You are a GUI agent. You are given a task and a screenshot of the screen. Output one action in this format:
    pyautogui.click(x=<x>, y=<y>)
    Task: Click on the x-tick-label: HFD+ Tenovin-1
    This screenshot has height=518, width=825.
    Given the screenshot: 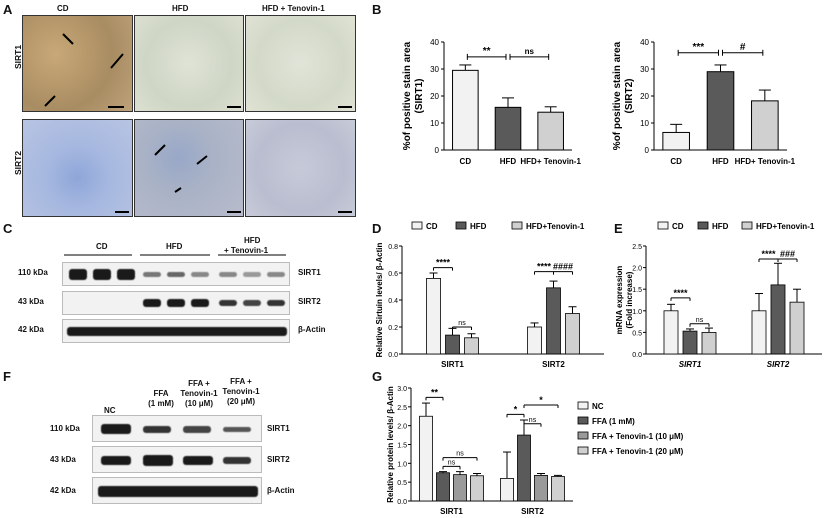 What is the action you would take?
    pyautogui.click(x=765, y=161)
    